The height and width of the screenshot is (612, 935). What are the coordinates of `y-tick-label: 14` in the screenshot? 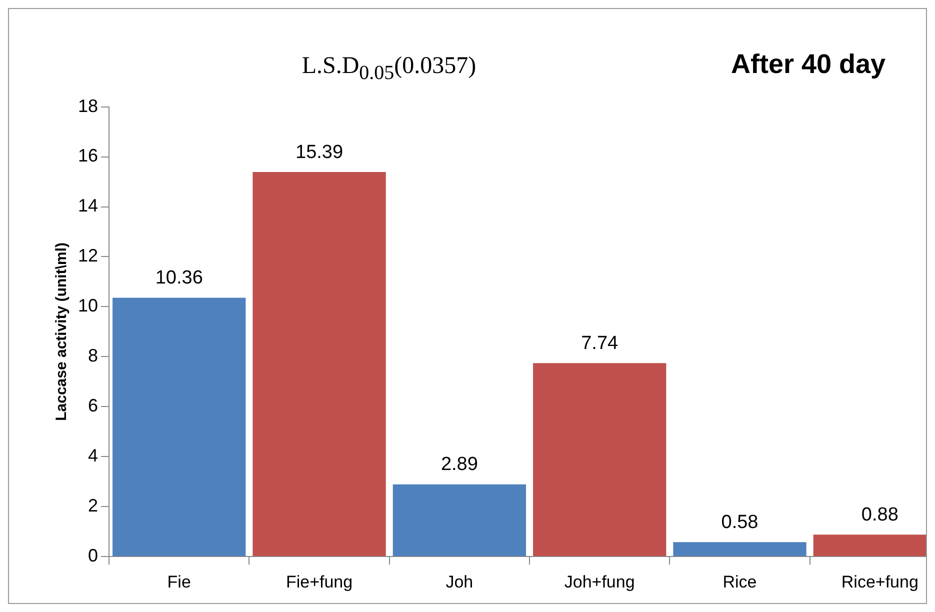 It's located at (88, 206).